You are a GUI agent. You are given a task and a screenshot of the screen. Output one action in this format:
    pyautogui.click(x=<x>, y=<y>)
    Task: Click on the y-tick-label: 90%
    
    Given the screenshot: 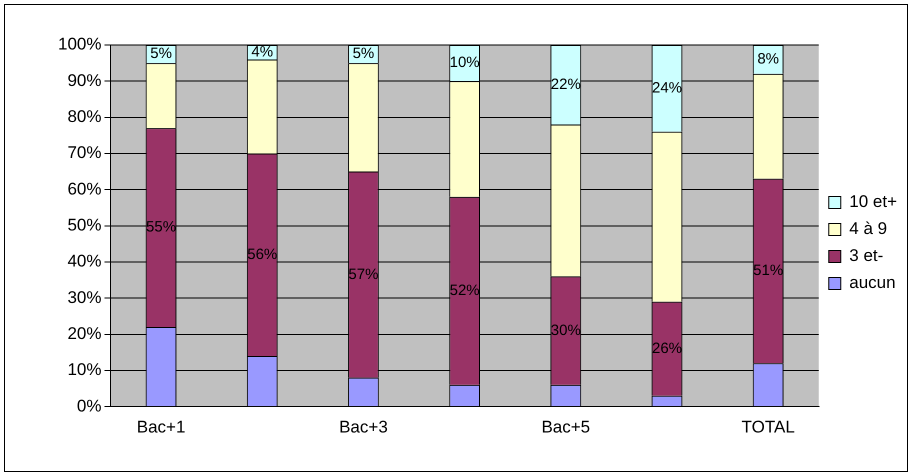 What is the action you would take?
    pyautogui.click(x=84, y=80)
    